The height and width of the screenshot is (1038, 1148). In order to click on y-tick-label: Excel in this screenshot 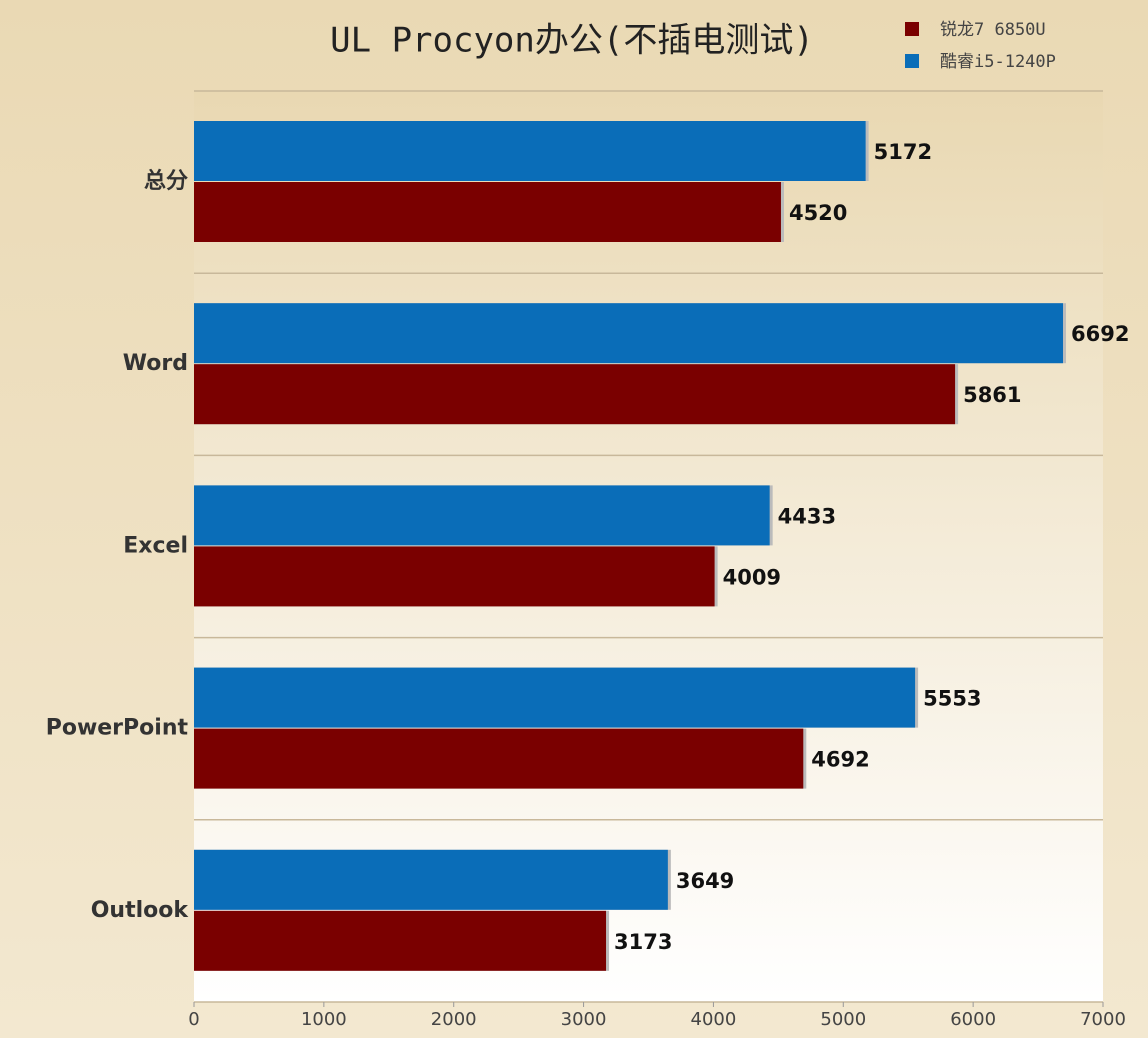, I will do `click(155, 545)`.